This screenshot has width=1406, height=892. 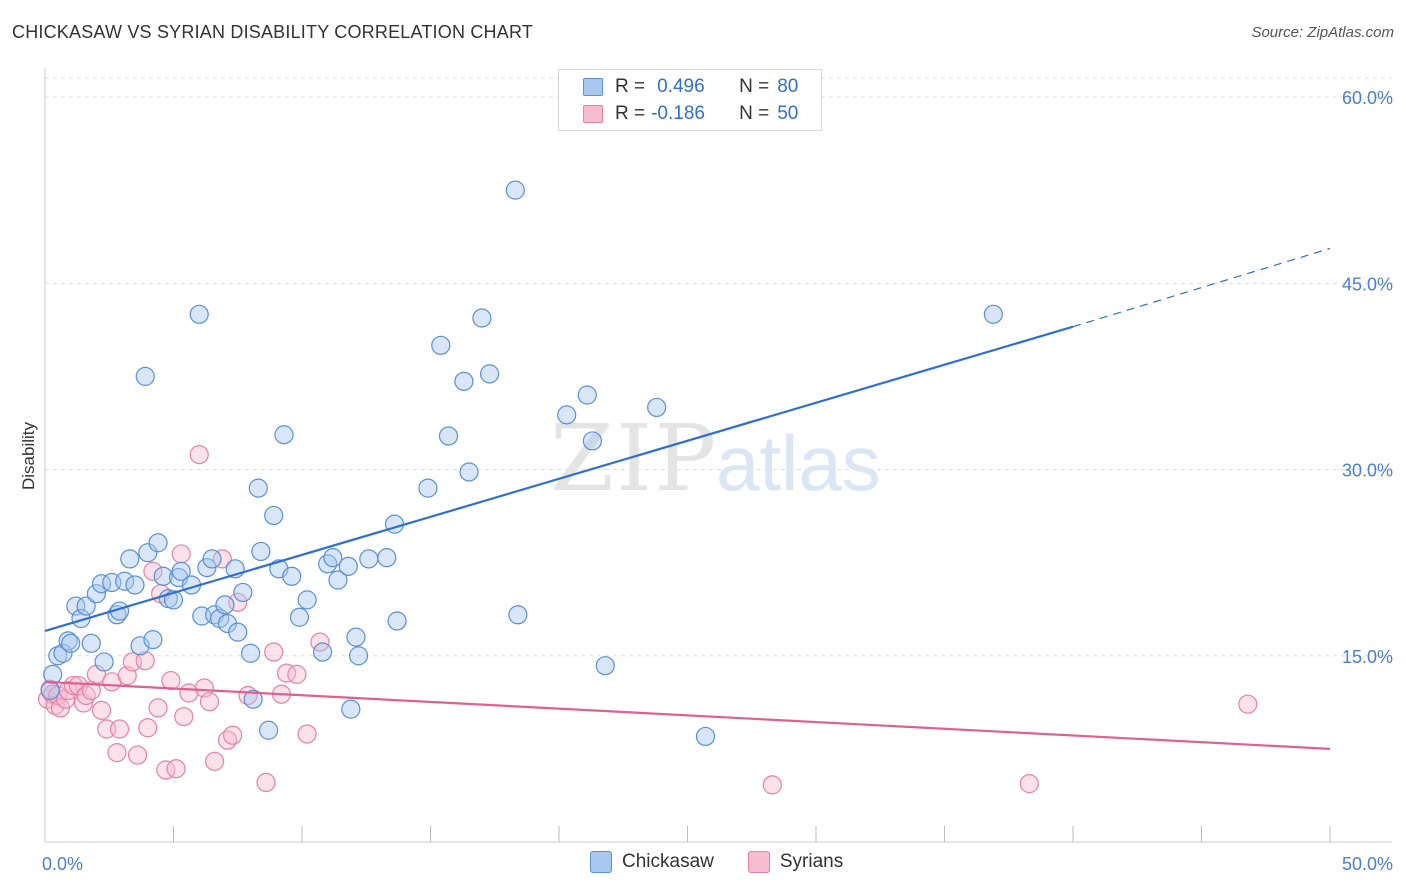 I want to click on y-tick-label: 15.0%, so click(x=1367, y=657).